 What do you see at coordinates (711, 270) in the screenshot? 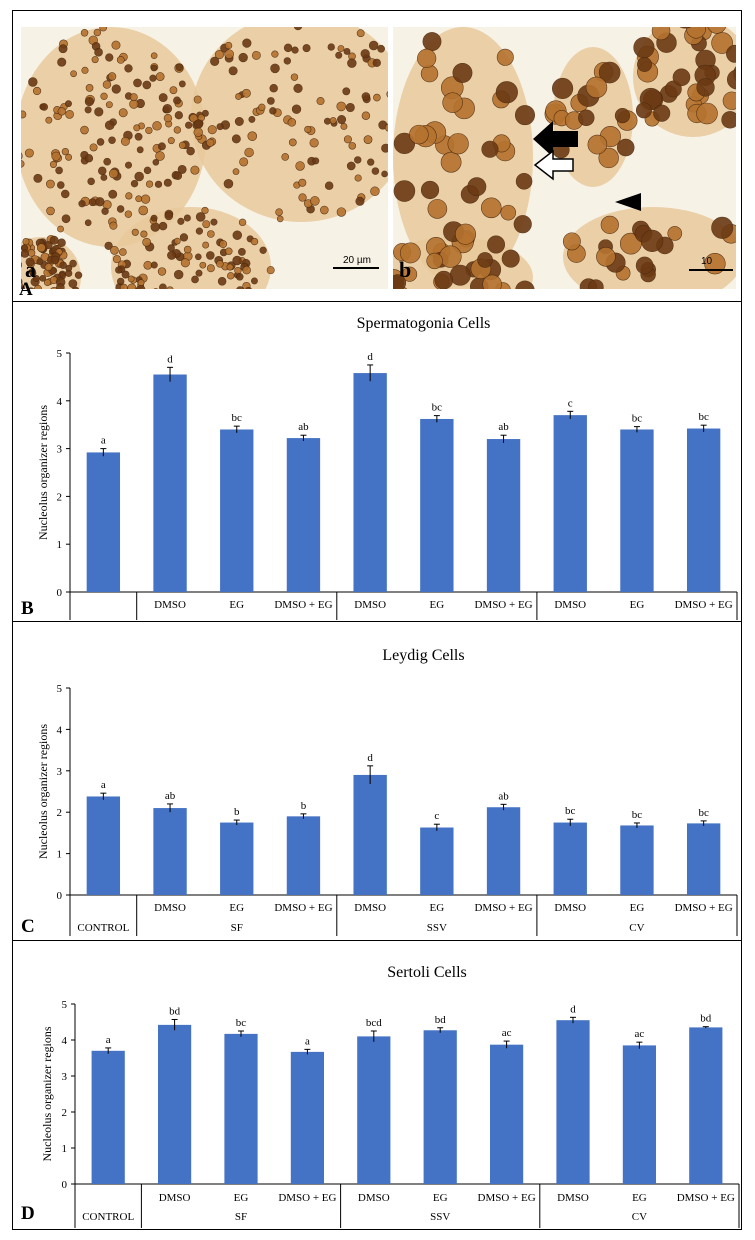
I see `scale-bar-b` at bounding box center [711, 270].